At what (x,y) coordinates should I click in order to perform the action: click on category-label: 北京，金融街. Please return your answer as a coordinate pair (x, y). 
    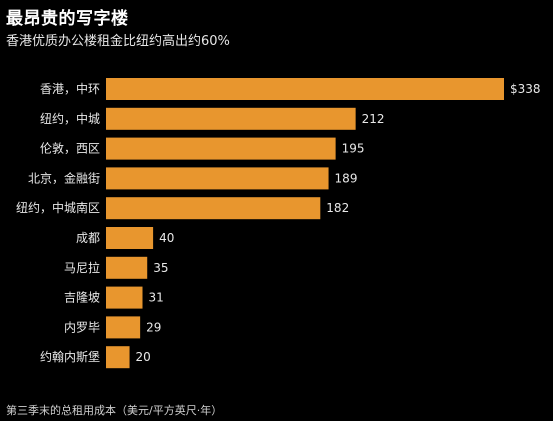
    Looking at the image, I should click on (64, 177).